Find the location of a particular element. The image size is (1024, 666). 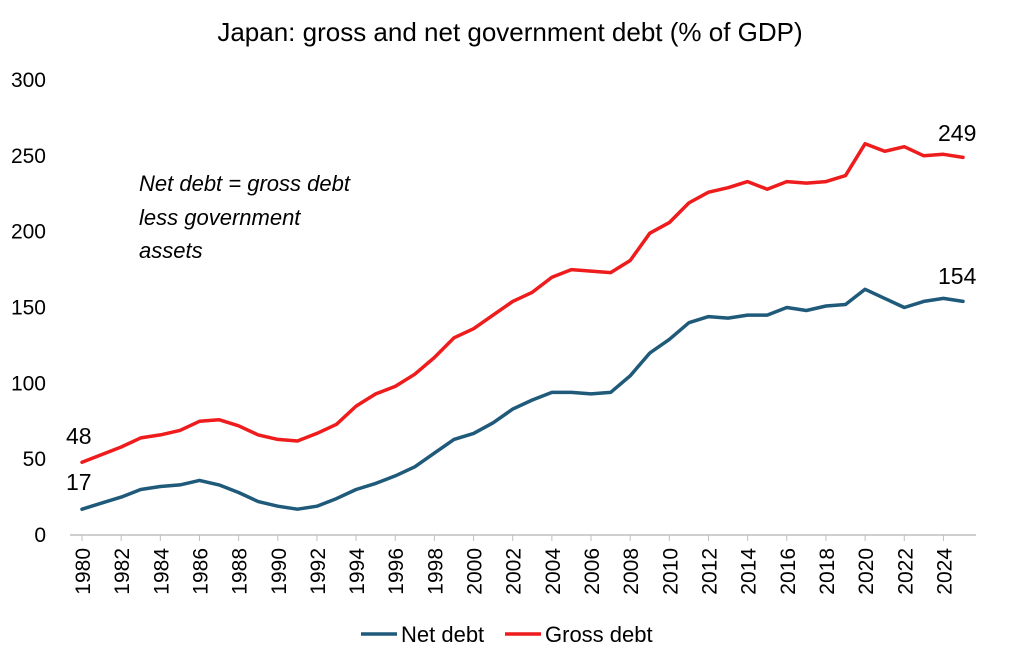

note-line-3: assets is located at coordinates (171, 250).